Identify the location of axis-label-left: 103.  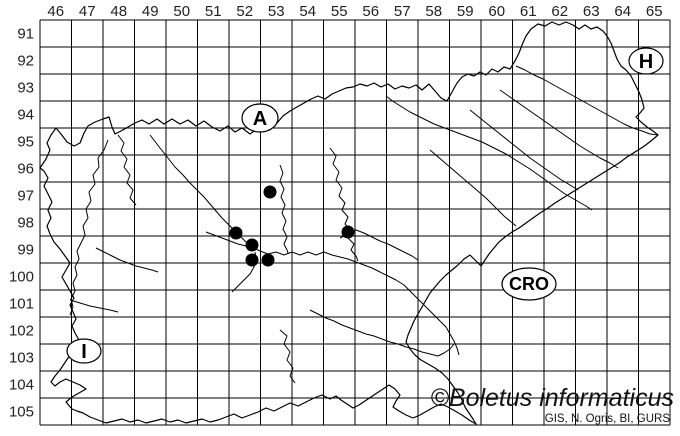
(21, 358).